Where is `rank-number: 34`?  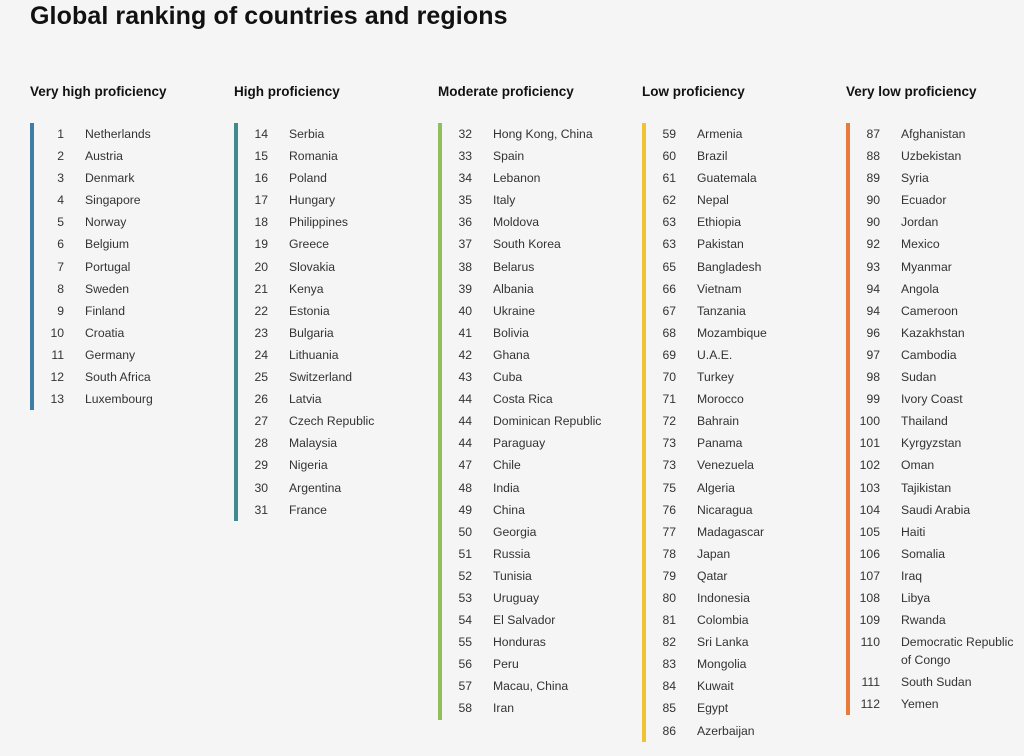
rank-number: 34 is located at coordinates (465, 178).